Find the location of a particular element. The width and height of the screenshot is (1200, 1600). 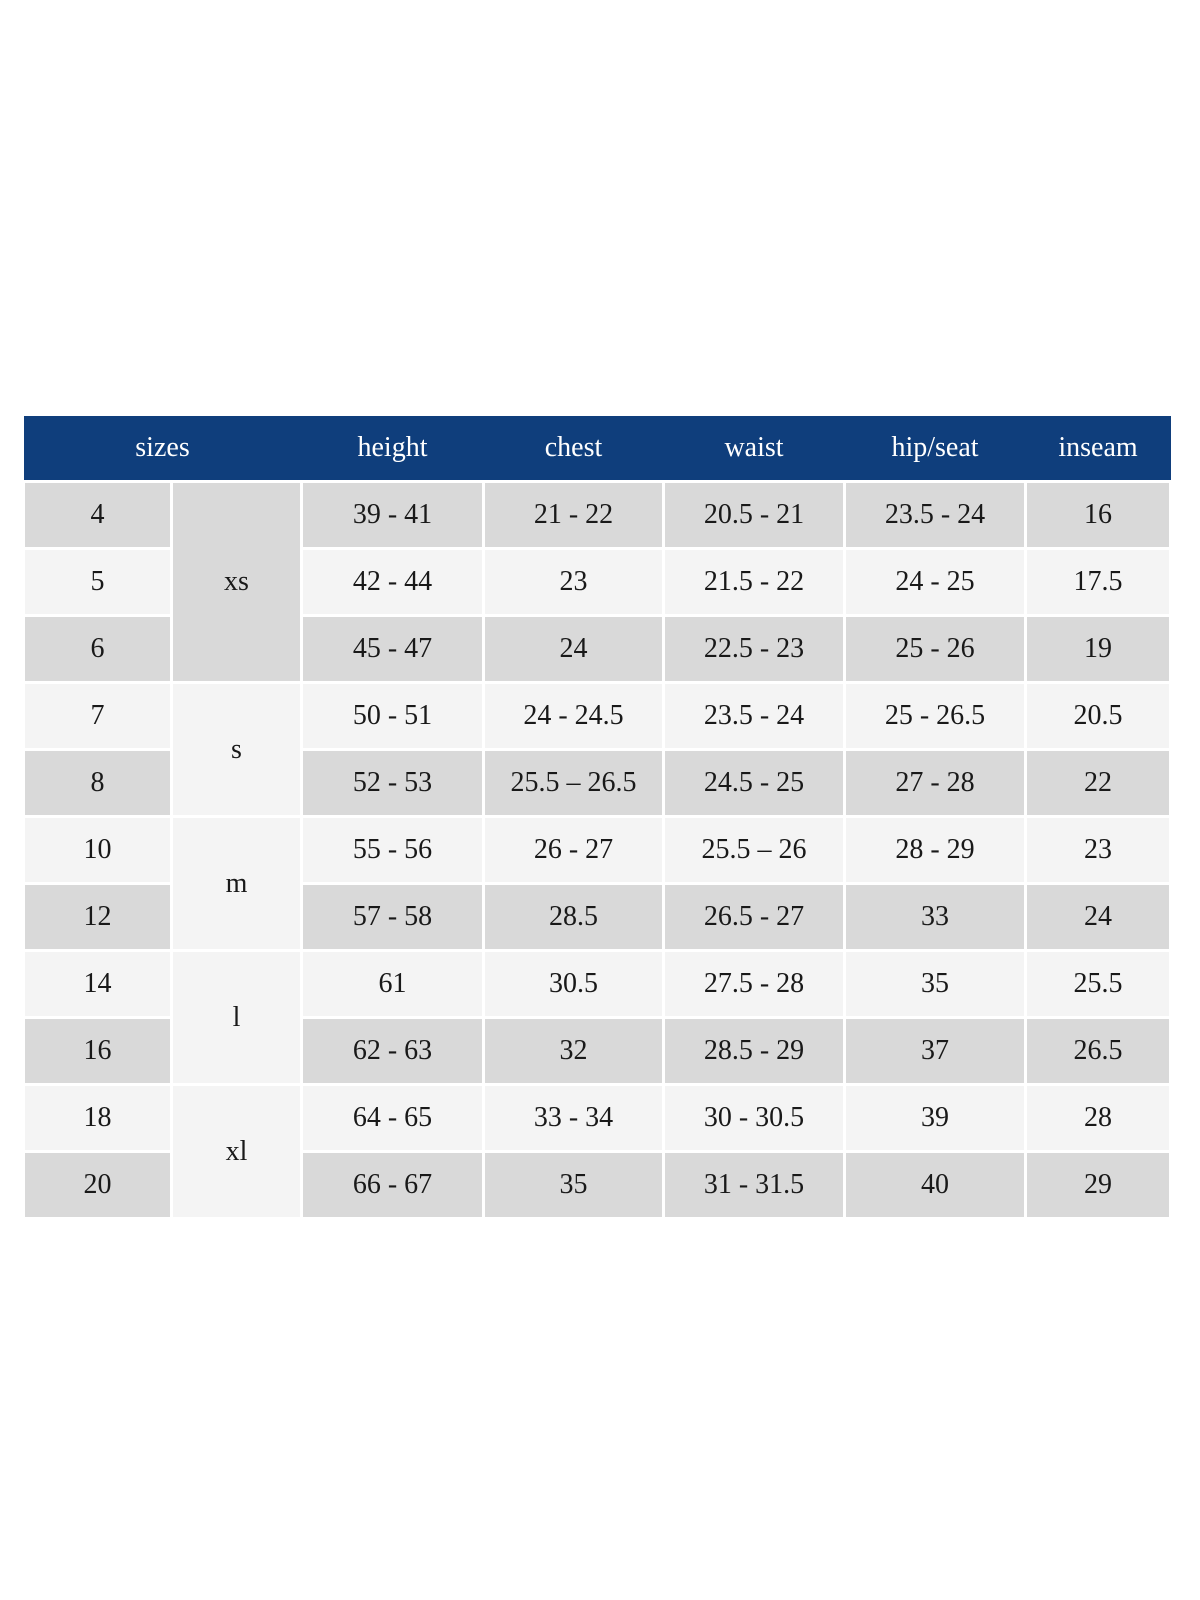

size-cell: 20 is located at coordinates (97, 1185).